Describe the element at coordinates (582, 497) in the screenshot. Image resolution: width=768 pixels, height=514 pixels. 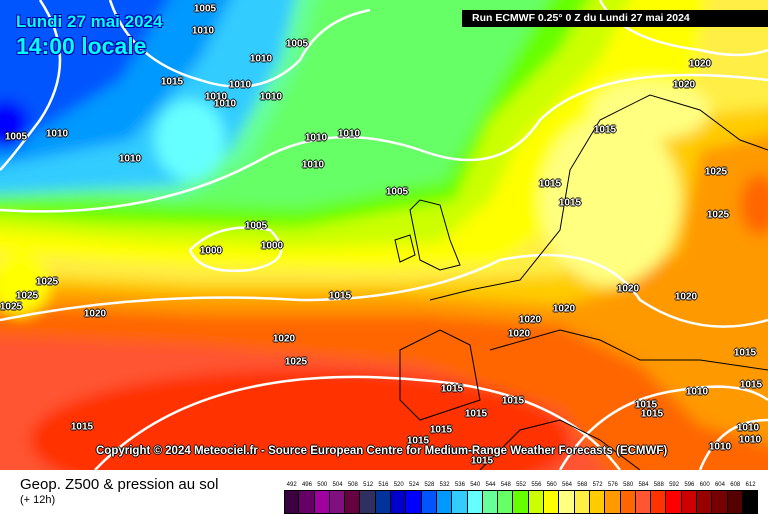
I see `scale-step: 568` at that location.